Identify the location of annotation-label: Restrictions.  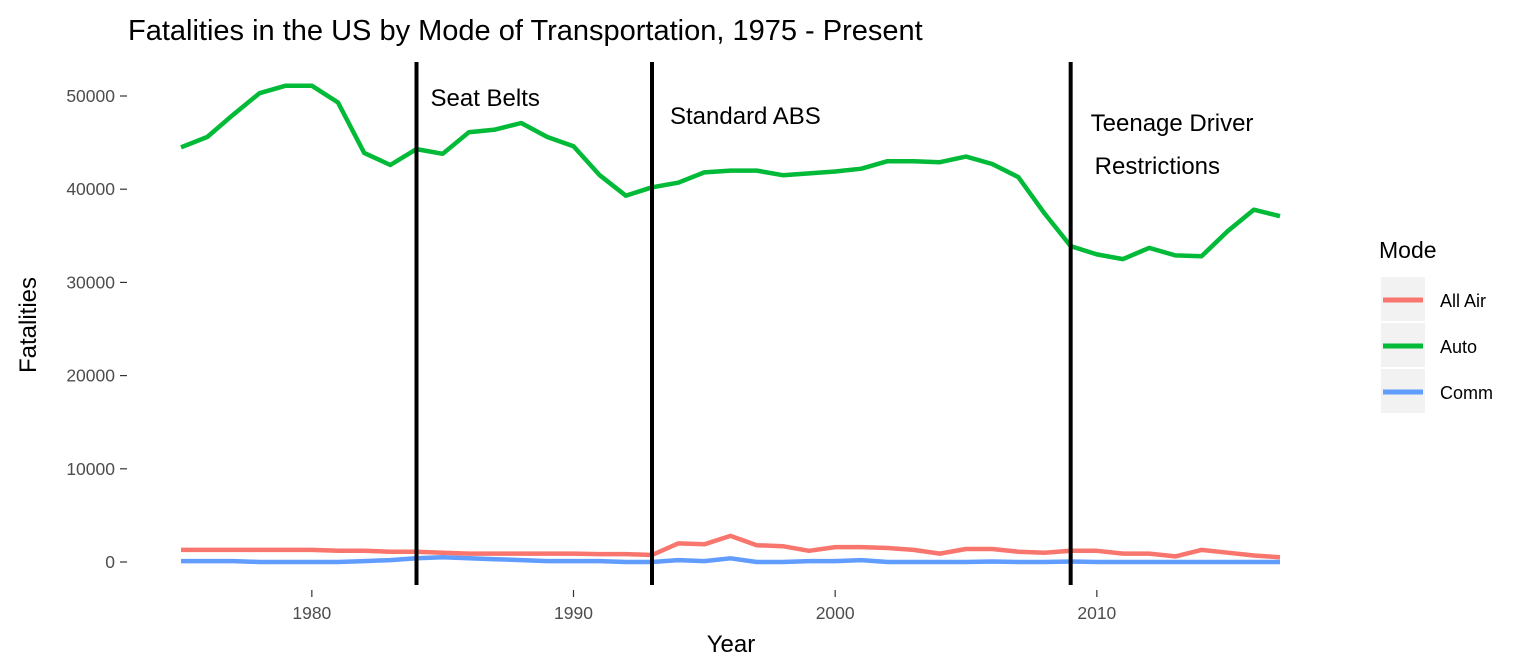
(1157, 166).